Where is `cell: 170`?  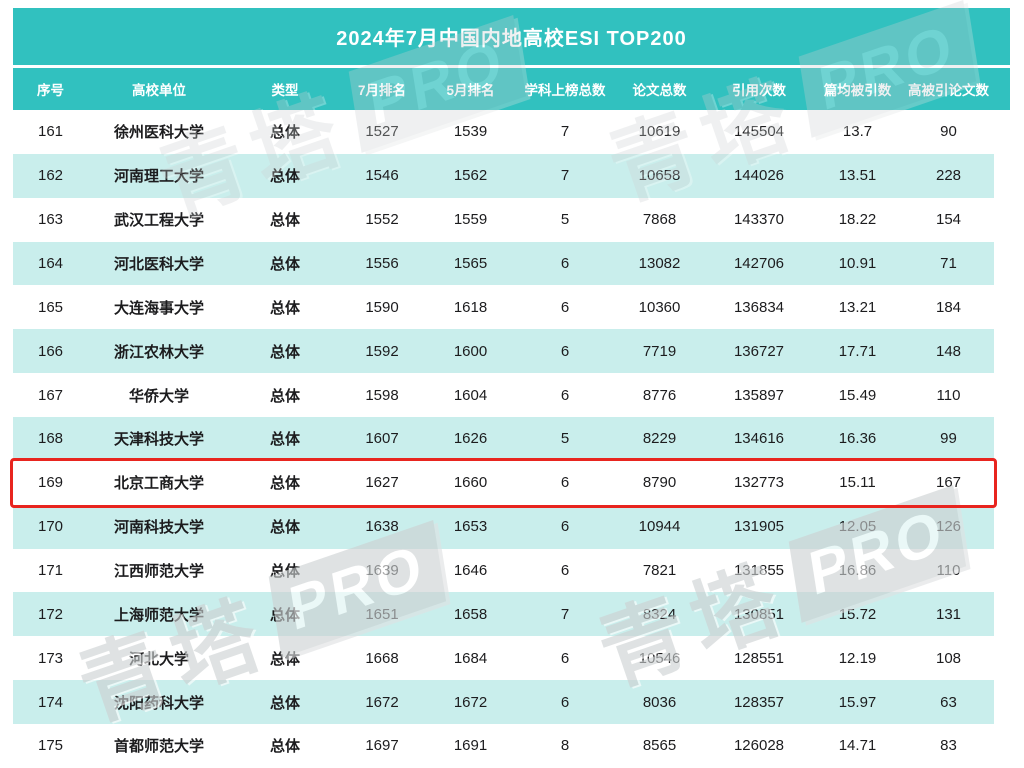
cell: 170 is located at coordinates (50, 527).